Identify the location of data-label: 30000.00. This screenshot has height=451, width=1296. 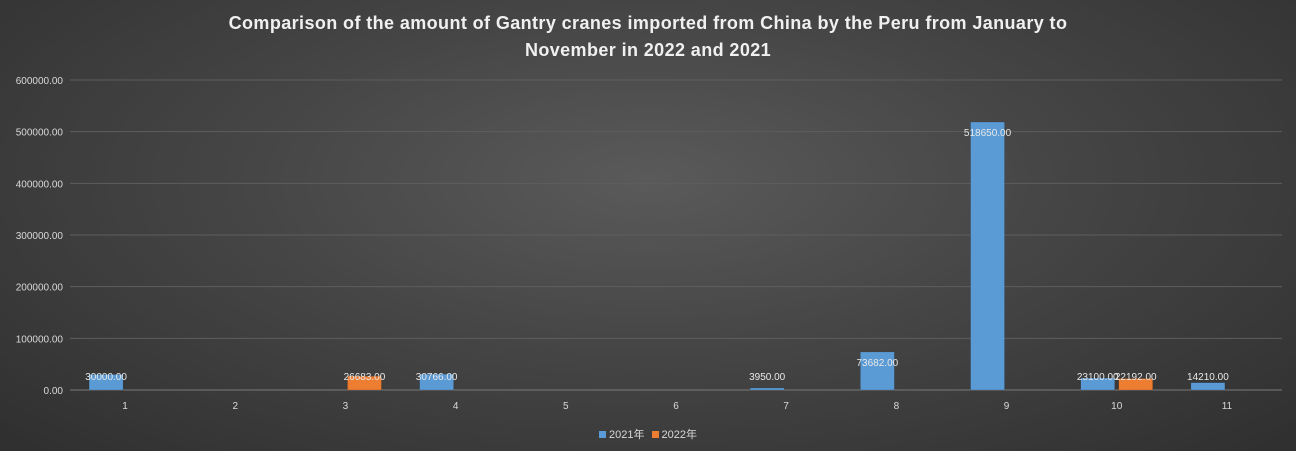
(106, 377).